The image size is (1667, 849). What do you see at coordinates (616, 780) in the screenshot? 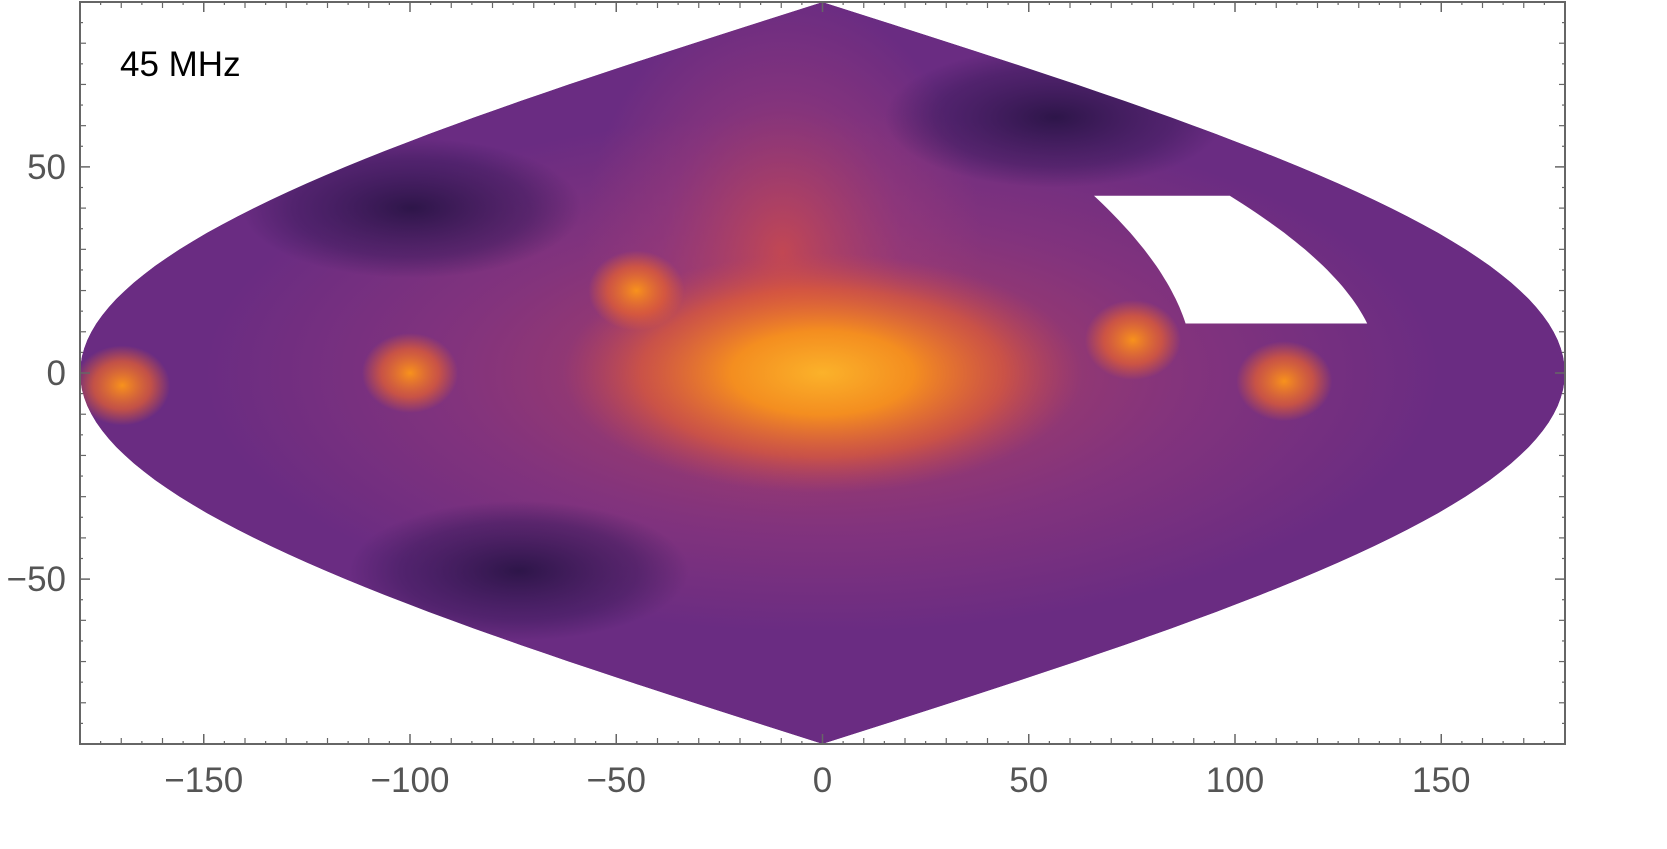
I see `x-tick-label: −50` at bounding box center [616, 780].